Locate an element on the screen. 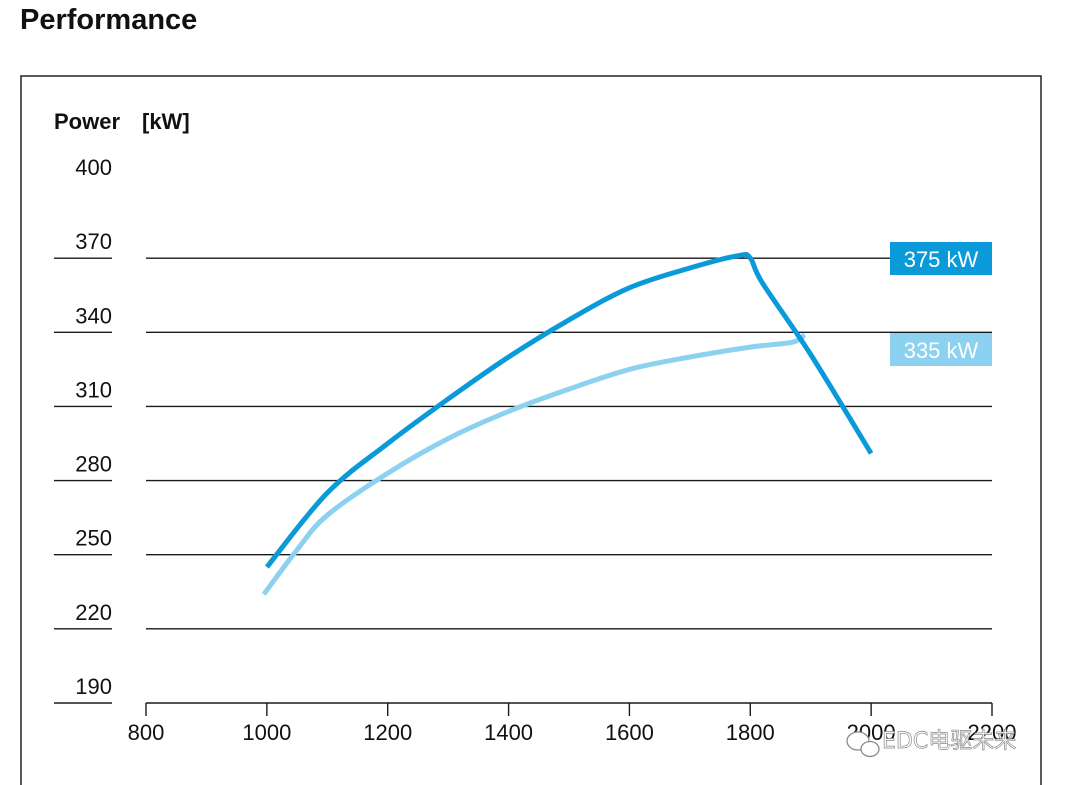  y-axis-ticks: 190 220 250 280 310 340 370 400 is located at coordinates (83, 429).